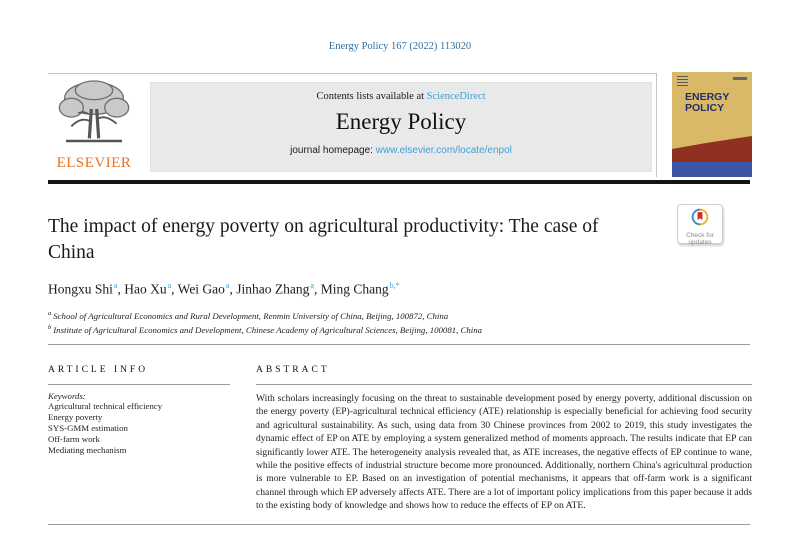 The width and height of the screenshot is (800, 545). I want to click on journal-title: Energy Policy, so click(401, 121).